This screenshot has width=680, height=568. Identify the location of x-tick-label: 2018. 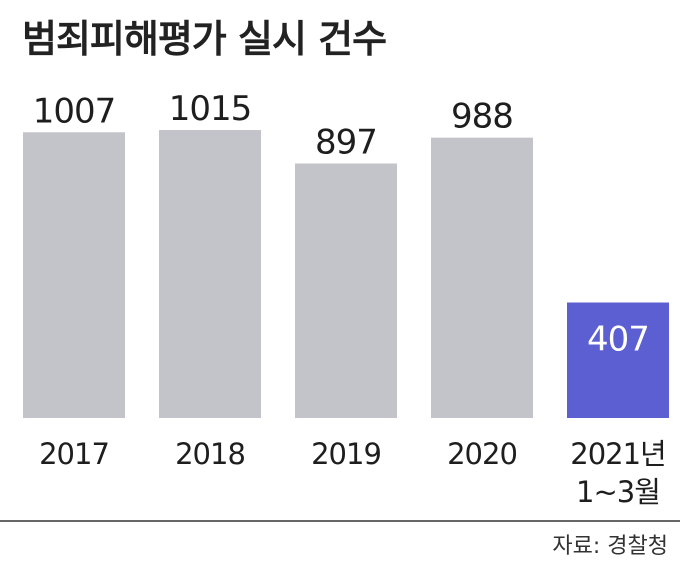
(210, 454).